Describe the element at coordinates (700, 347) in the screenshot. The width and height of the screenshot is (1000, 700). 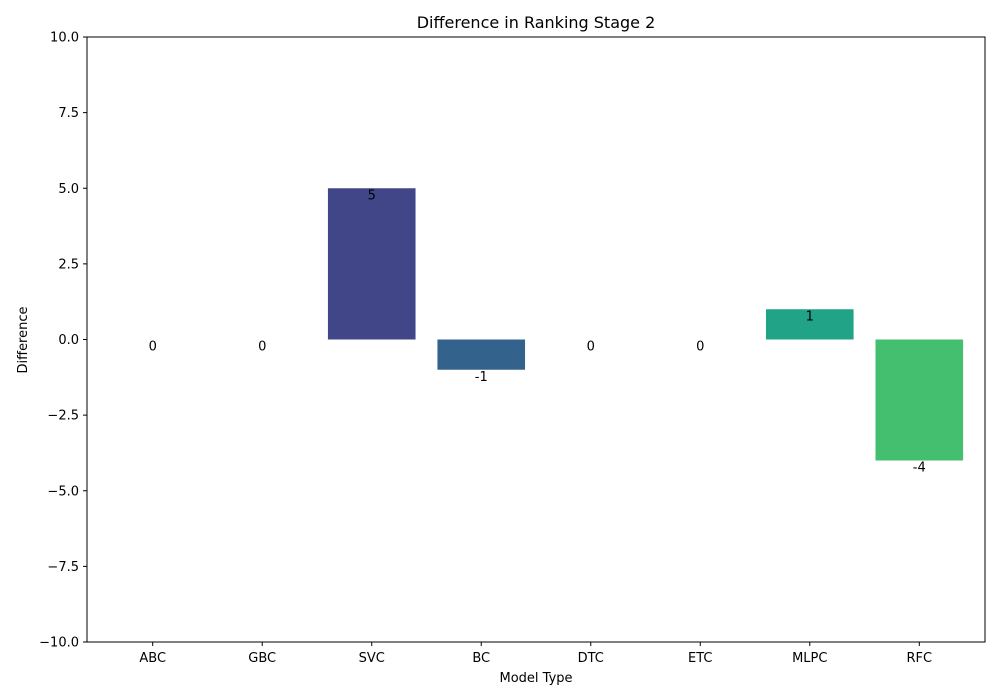
I see `data-label-etc: 0` at that location.